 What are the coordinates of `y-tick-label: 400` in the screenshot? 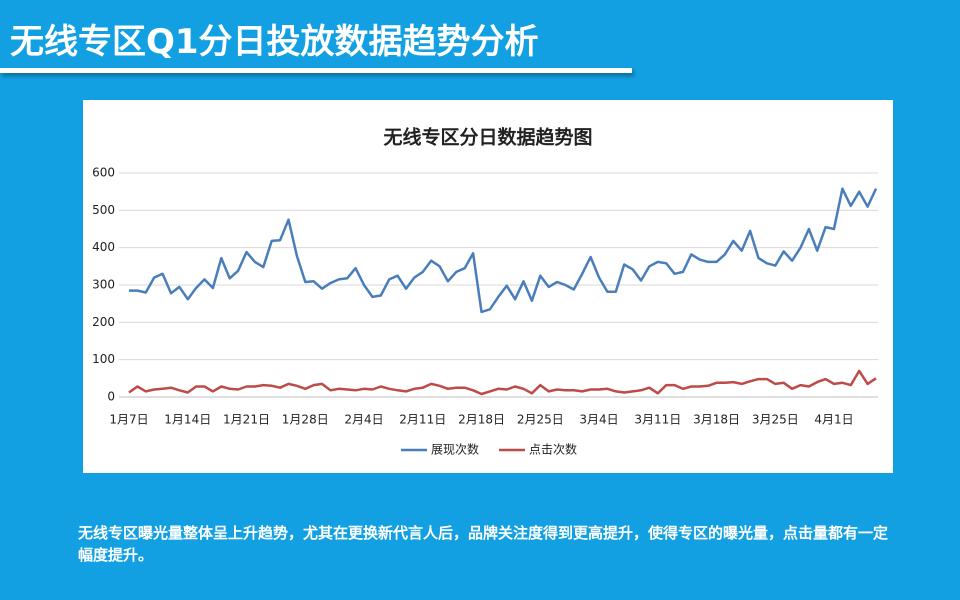 It's located at (103, 247).